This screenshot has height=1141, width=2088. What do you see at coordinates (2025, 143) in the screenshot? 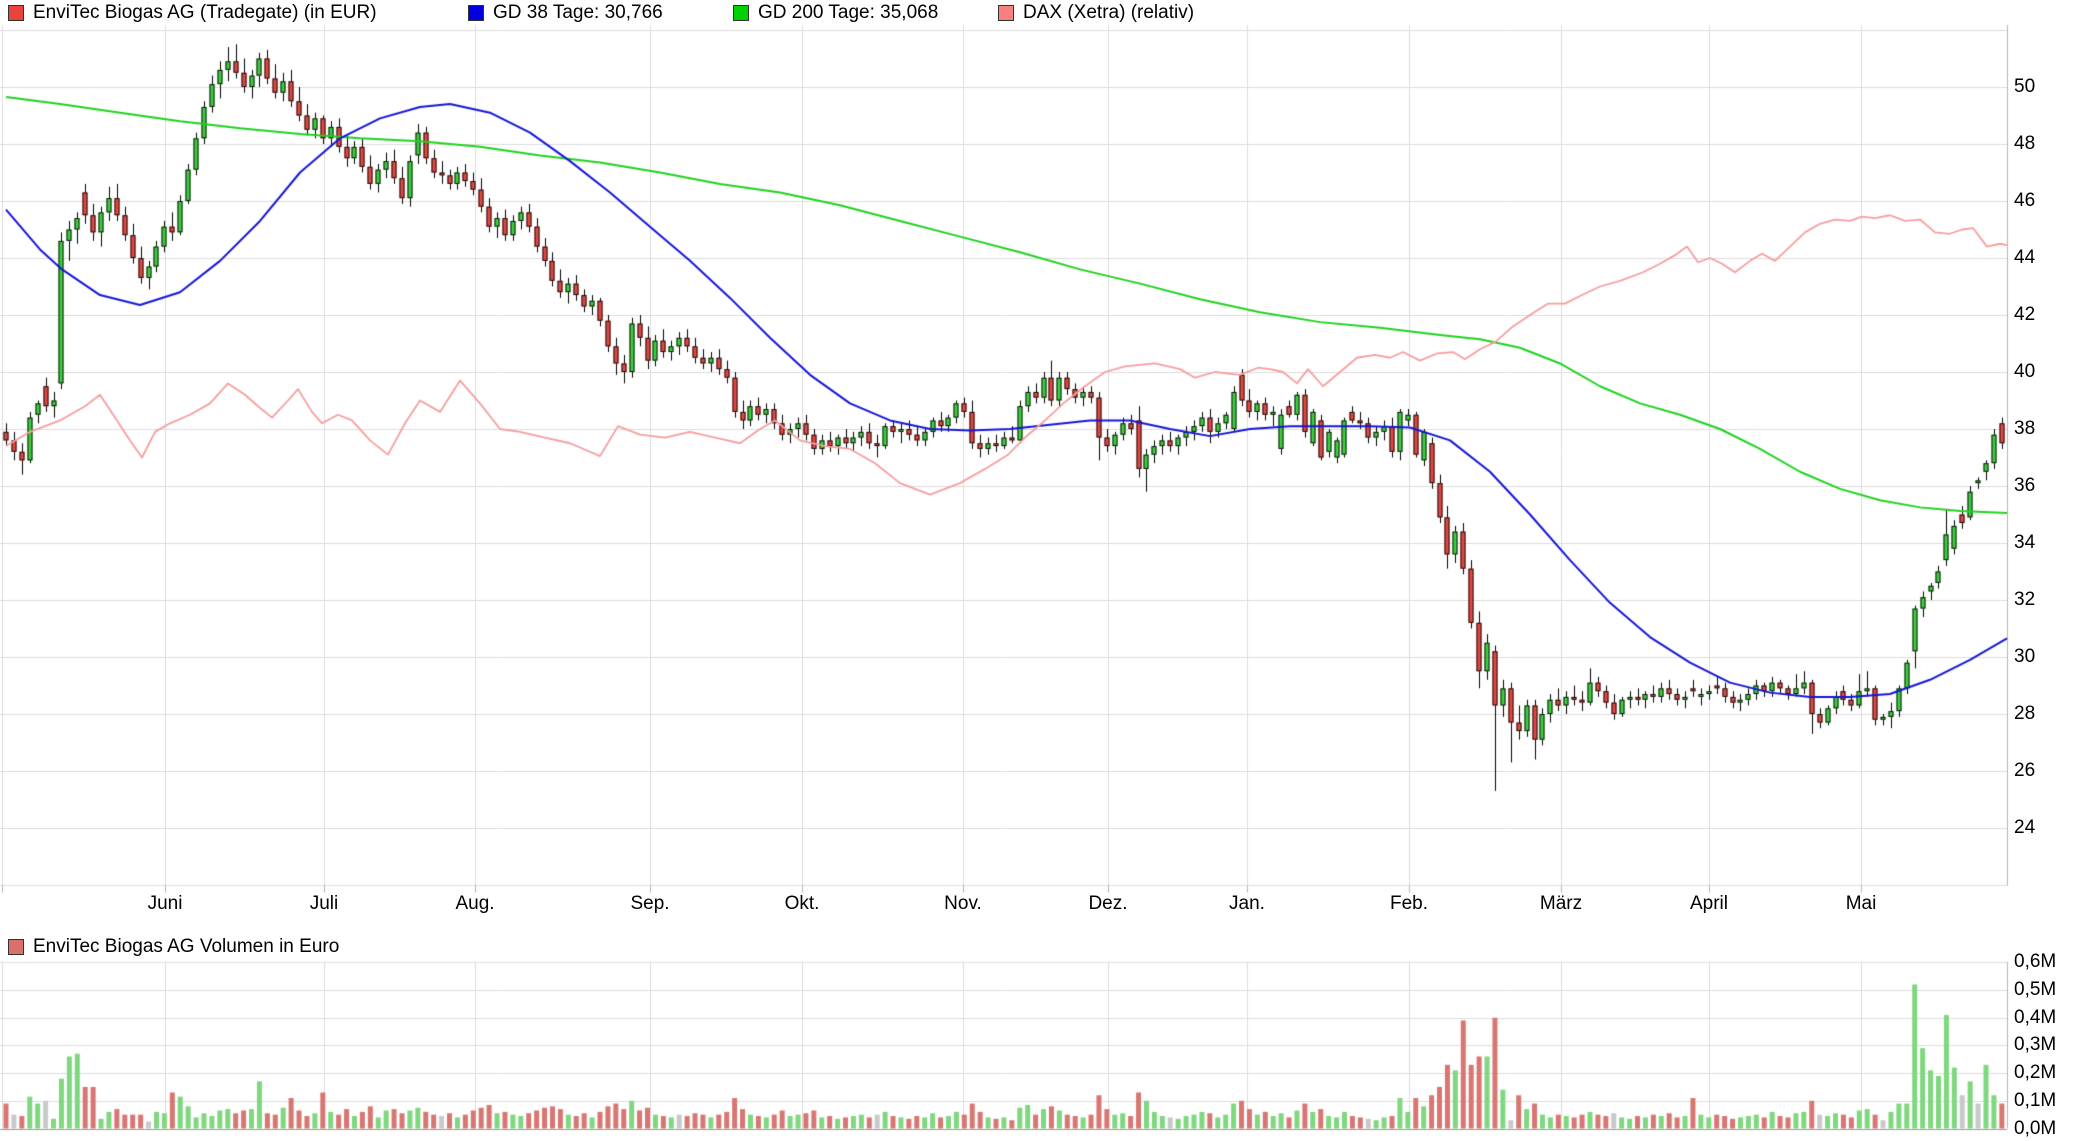
I see `price-tick-label: 48` at bounding box center [2025, 143].